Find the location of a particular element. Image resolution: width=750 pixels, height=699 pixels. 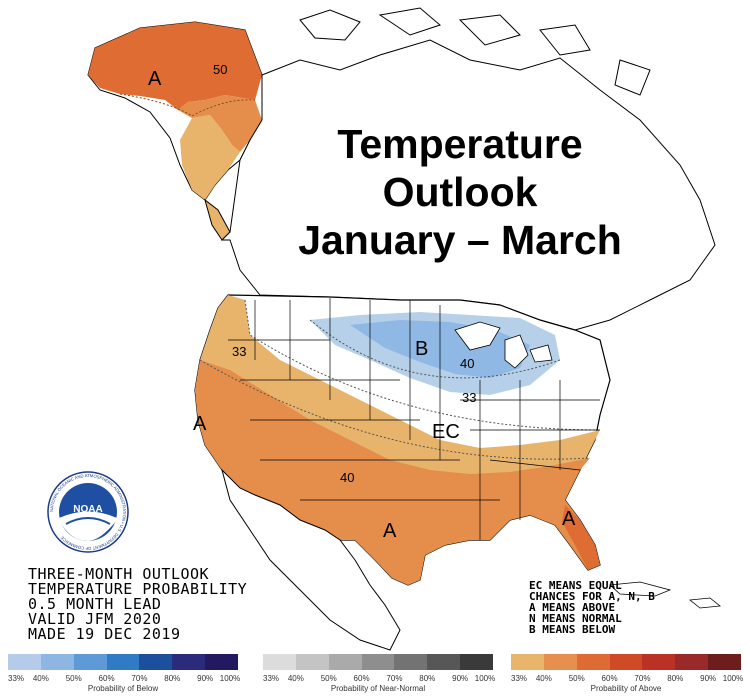

title-line: Temperature is located at coordinates (460, 144).